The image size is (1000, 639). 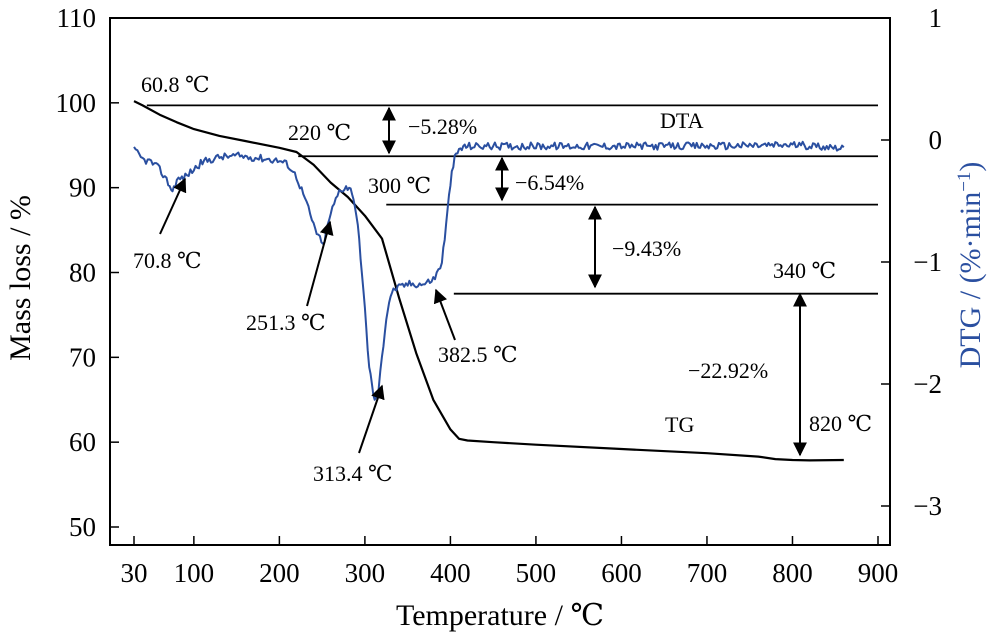 I want to click on x-tick-label: 600, so click(x=621, y=573).